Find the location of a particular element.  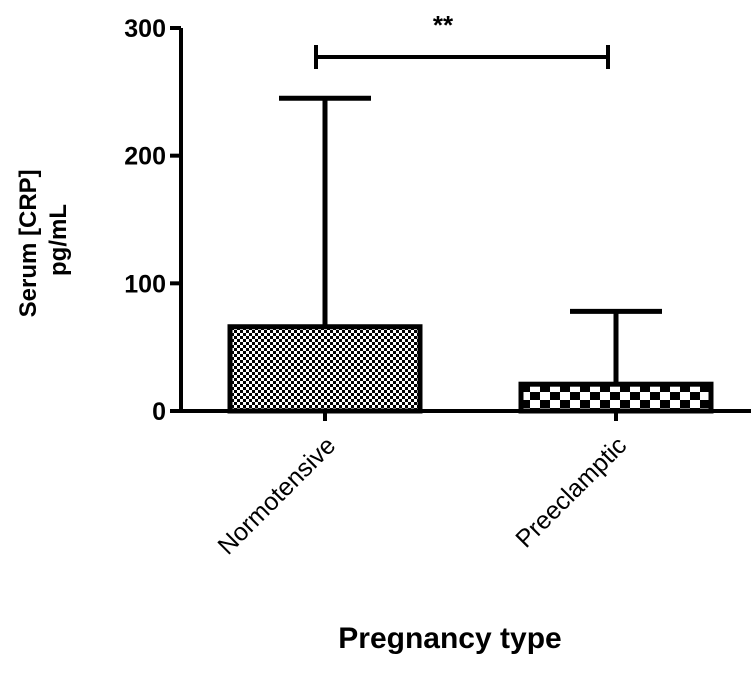

significance-bracket: ** is located at coordinates (462, 39).